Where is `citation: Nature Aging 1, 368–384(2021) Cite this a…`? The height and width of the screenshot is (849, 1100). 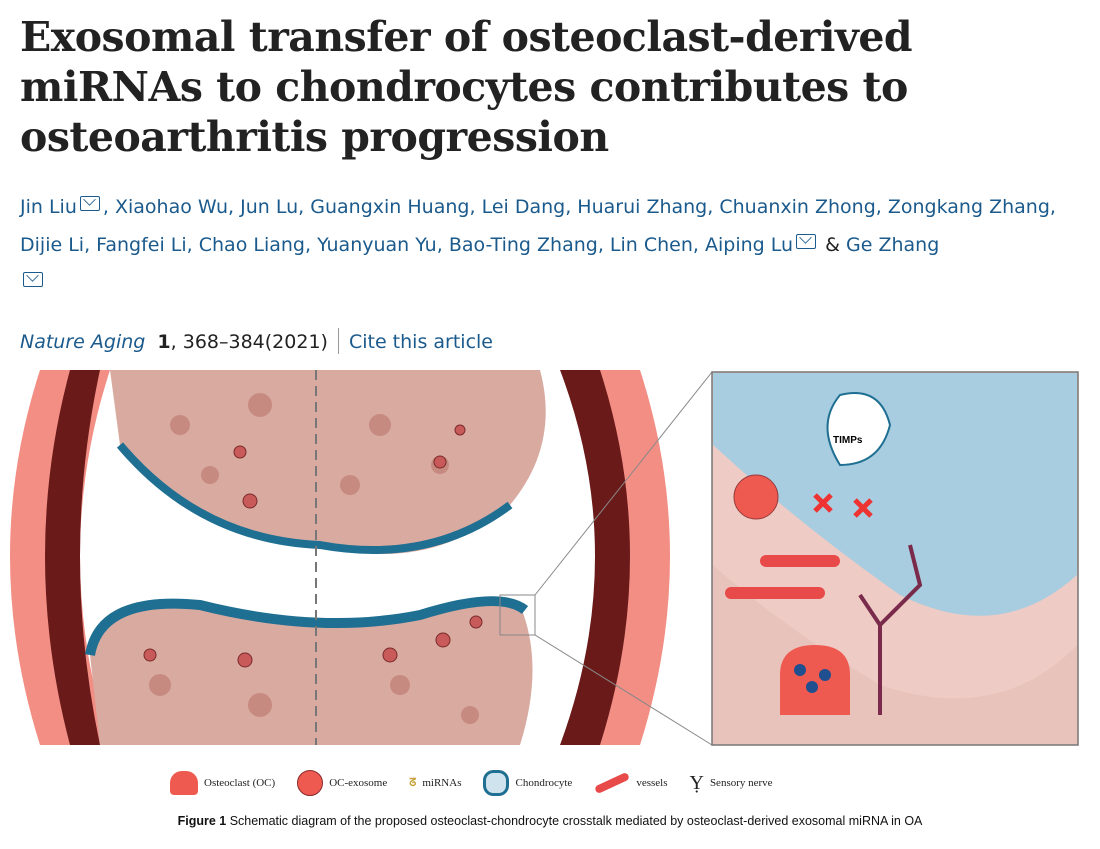
citation: Nature Aging 1, 368–384(2021) Cite this a… is located at coordinates (256, 341).